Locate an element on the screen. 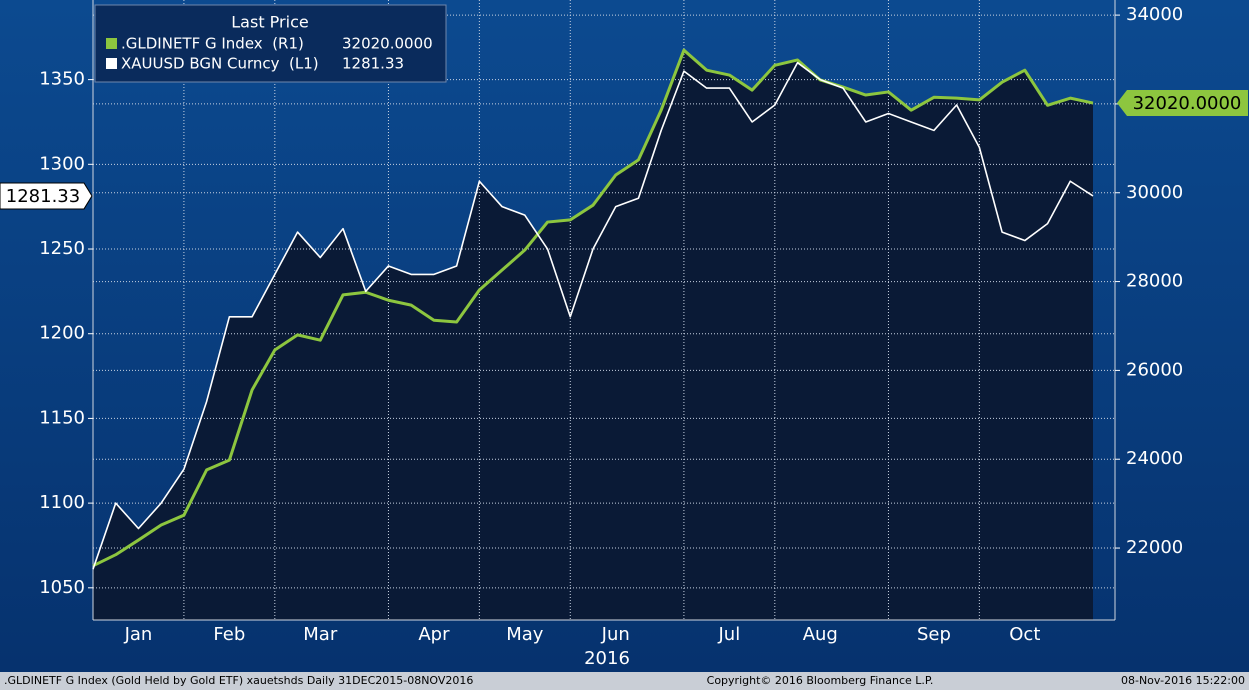 This screenshot has width=1249, height=690. x-tick-label: May is located at coordinates (525, 634).